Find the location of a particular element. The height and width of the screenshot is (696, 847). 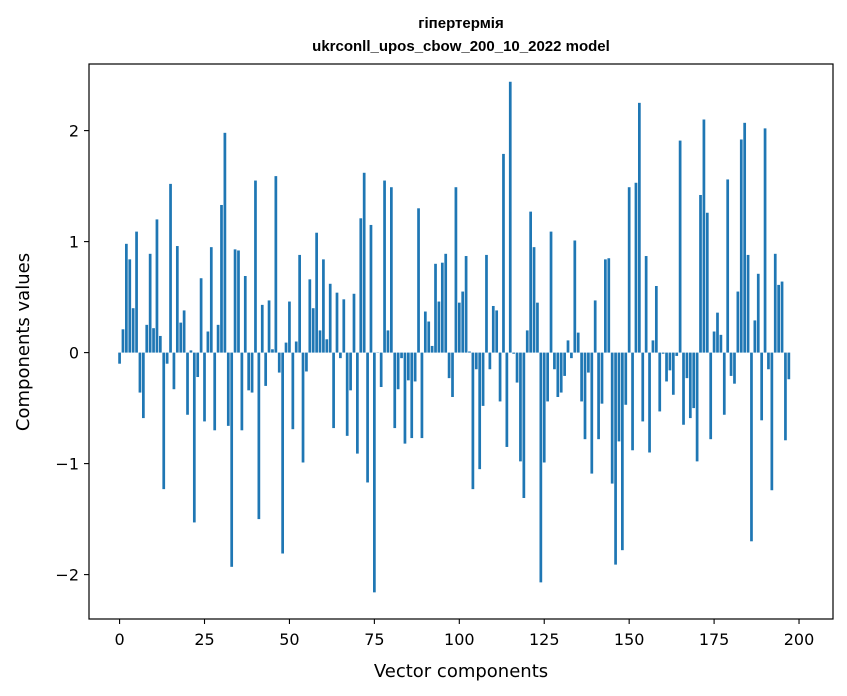

x-axis-label: Vector components is located at coordinates (461, 671).